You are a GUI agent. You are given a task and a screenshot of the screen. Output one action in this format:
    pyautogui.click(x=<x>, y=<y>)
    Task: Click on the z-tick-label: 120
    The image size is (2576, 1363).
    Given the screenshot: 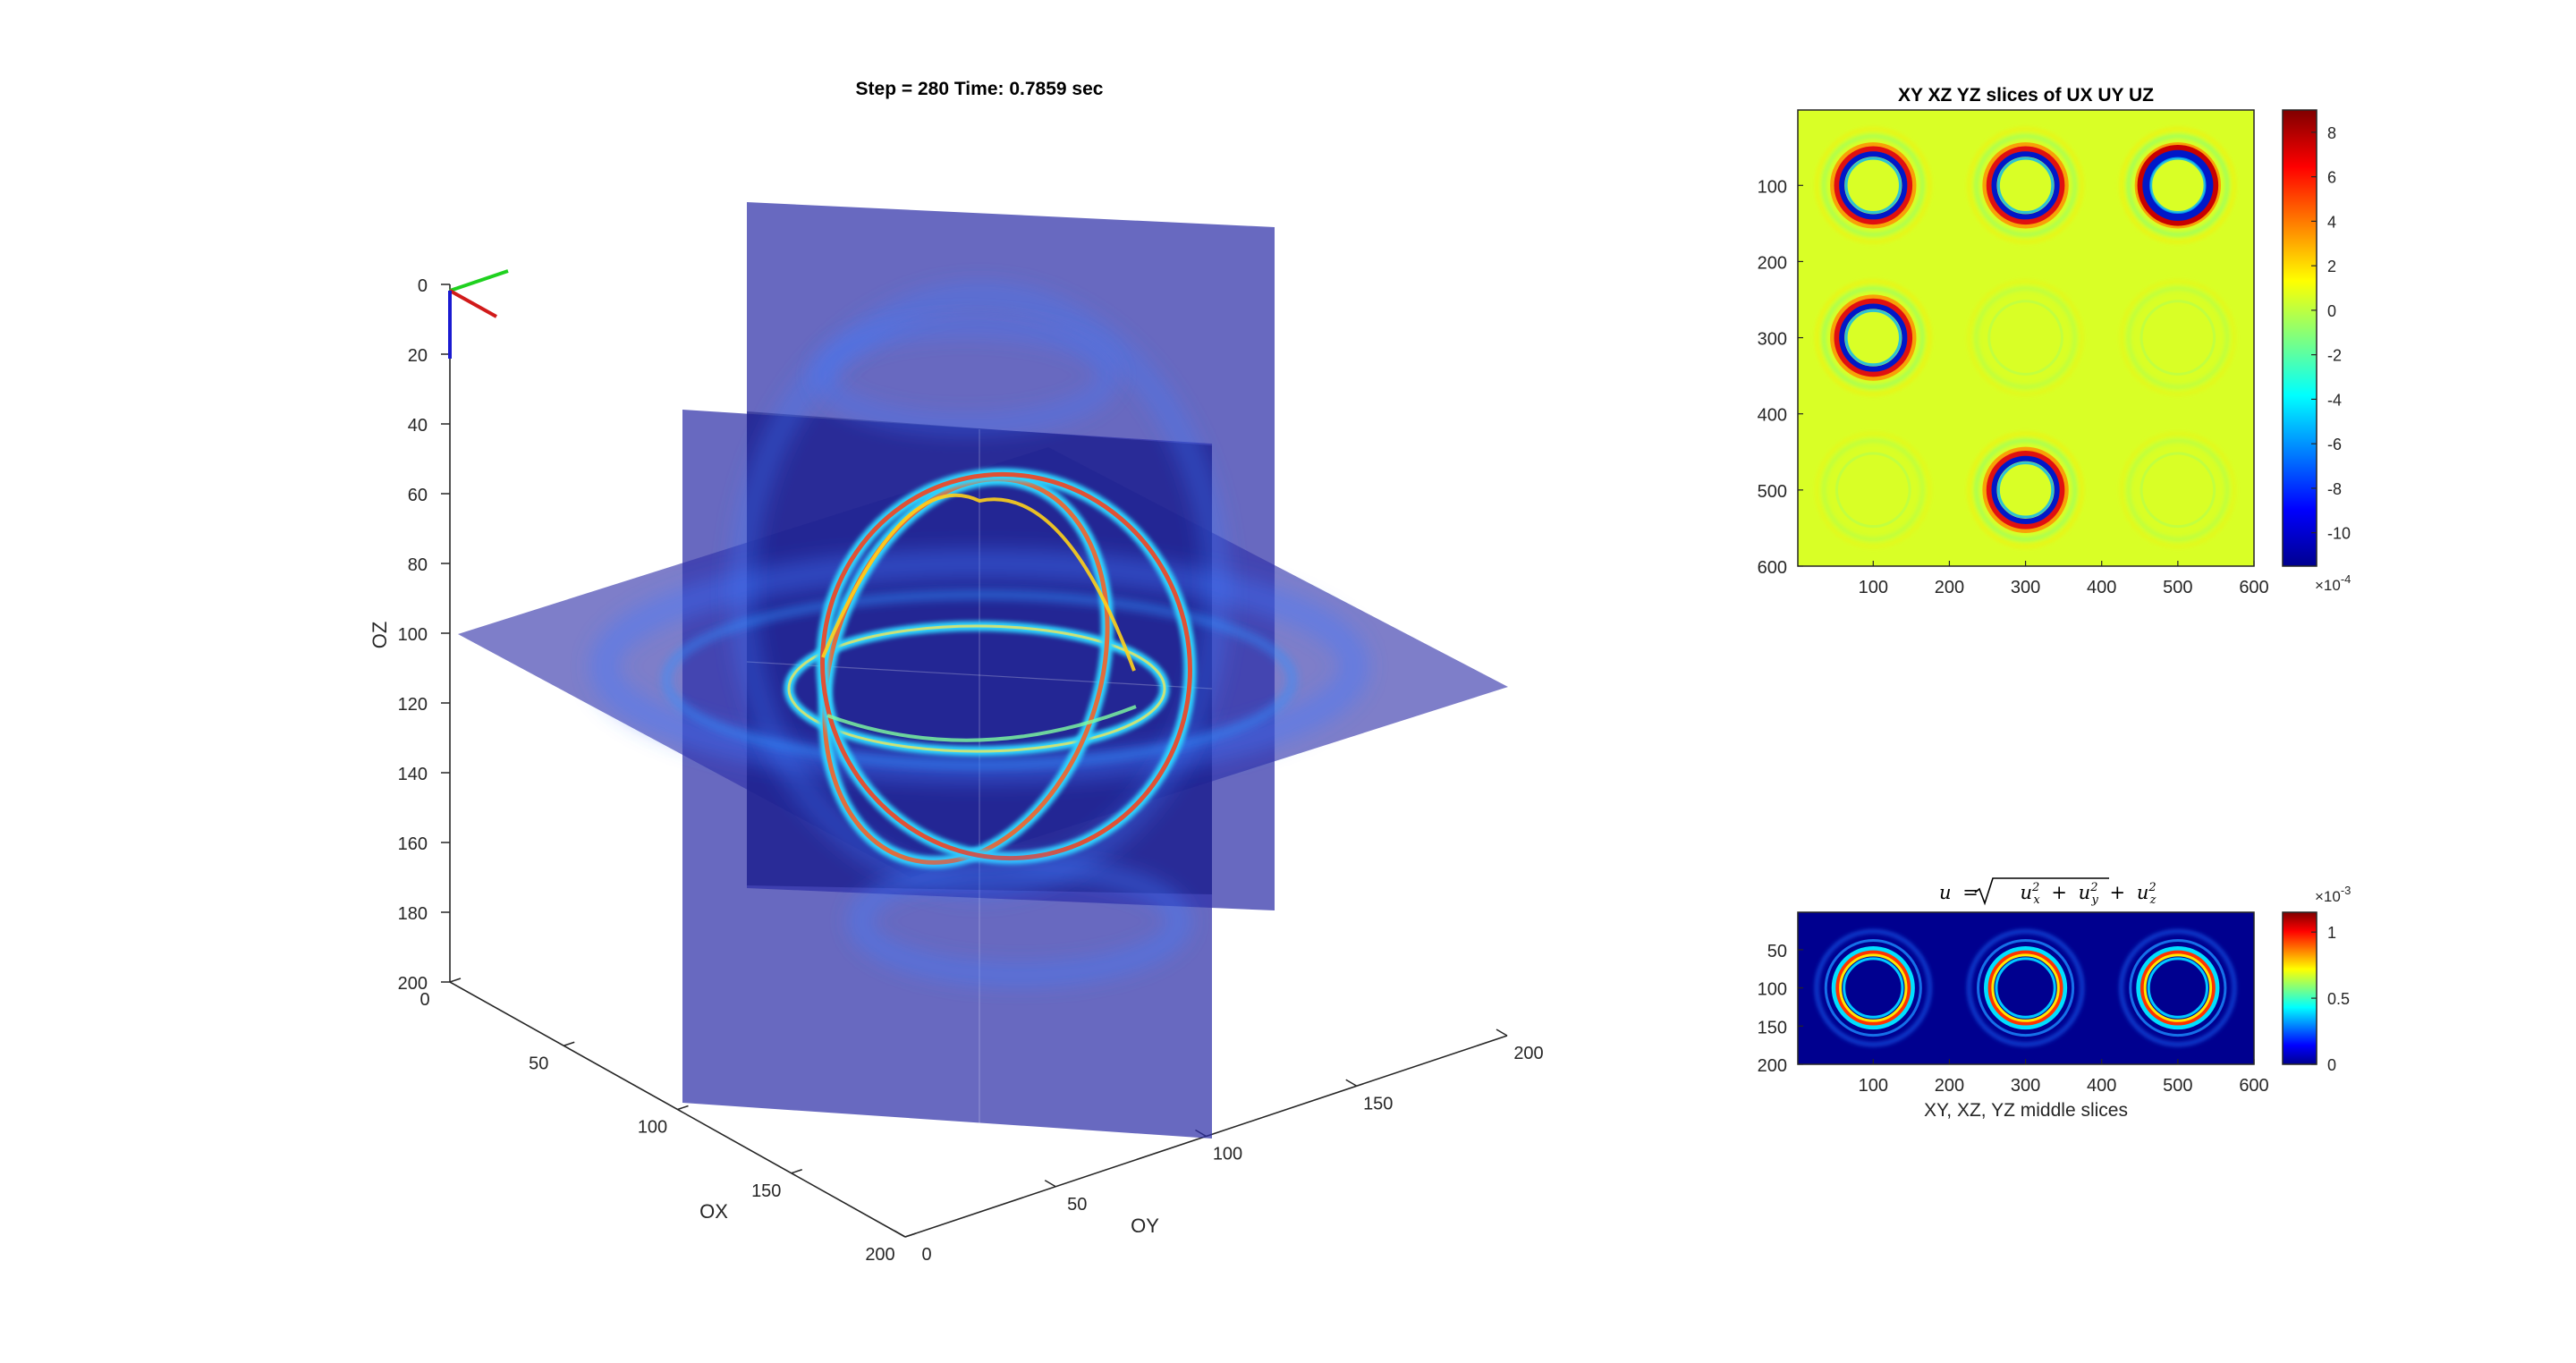 What is the action you would take?
    pyautogui.click(x=413, y=705)
    